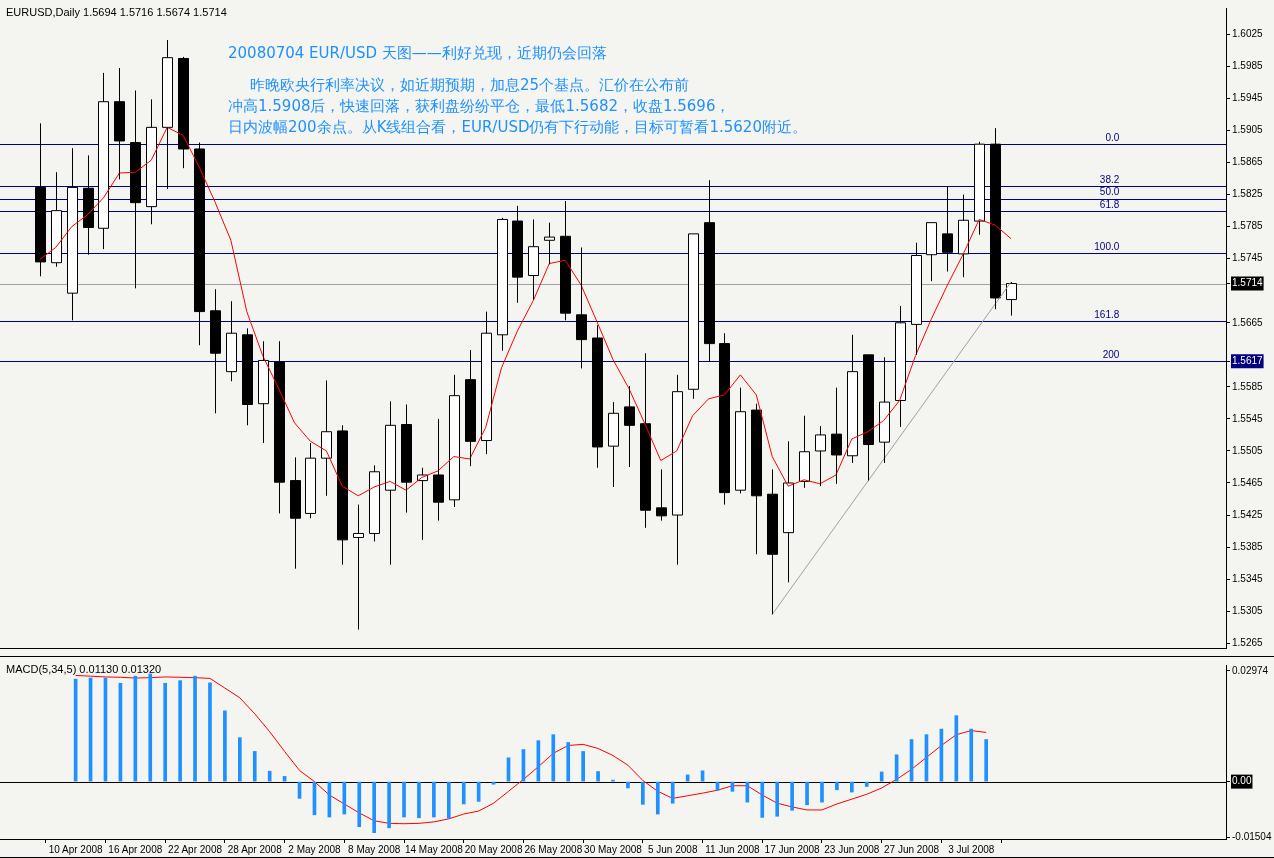 Image resolution: width=1274 pixels, height=858 pixels. What do you see at coordinates (1109, 205) in the screenshot?
I see `annotation: 61.8` at bounding box center [1109, 205].